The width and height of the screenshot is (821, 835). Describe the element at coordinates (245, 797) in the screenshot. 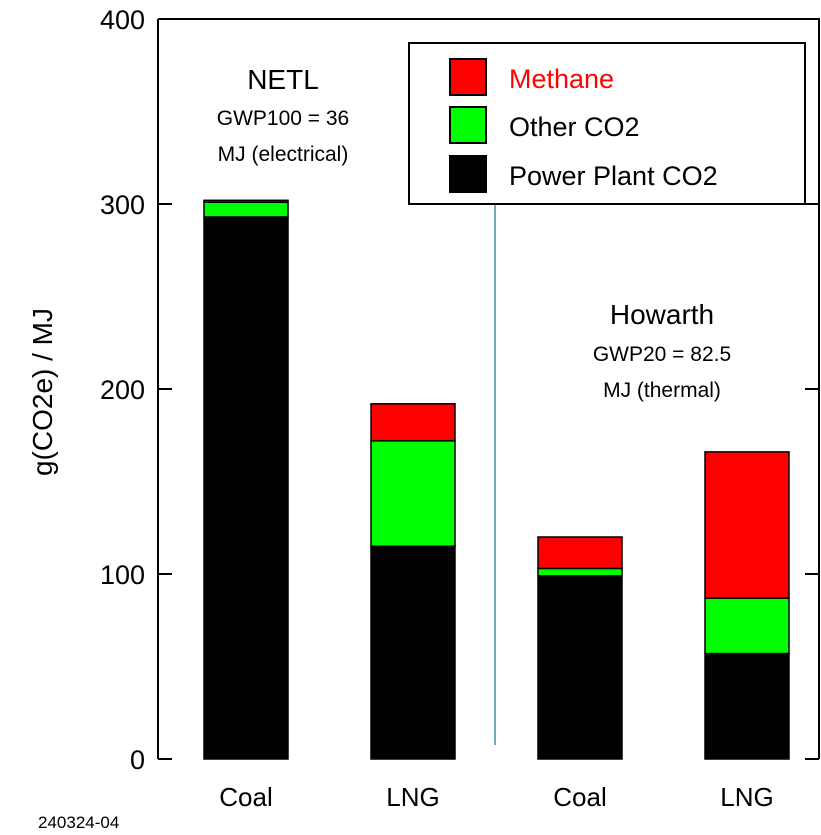

I see `x-category-label-1: Coal` at that location.